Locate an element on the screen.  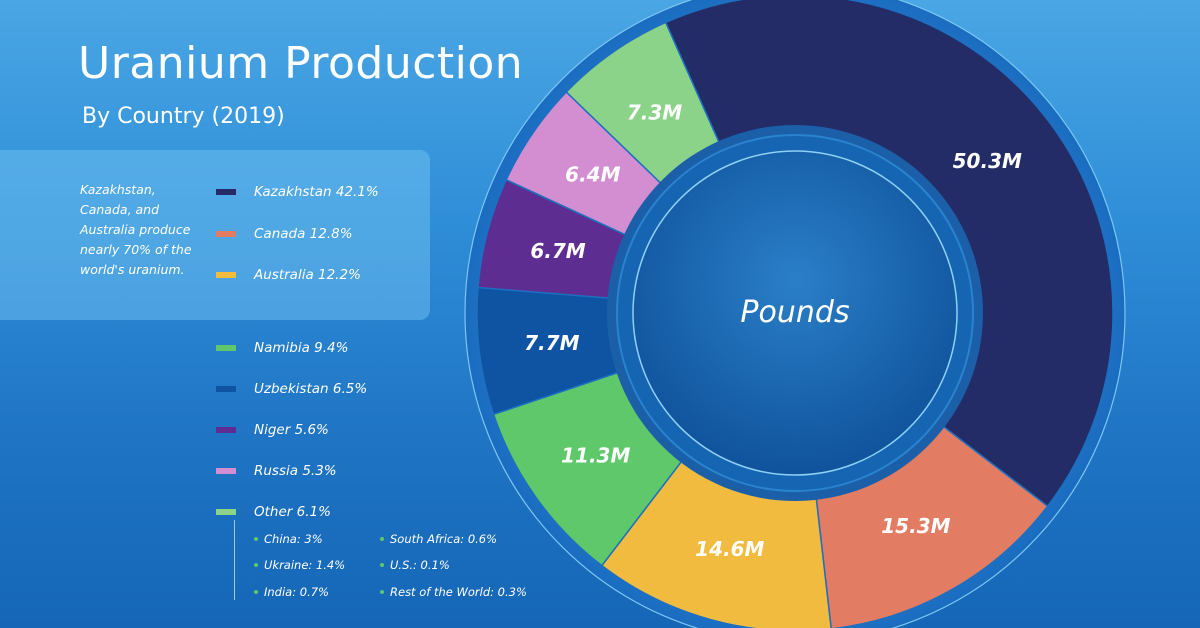
other-sub-item: China: 3% is located at coordinates (288, 539).